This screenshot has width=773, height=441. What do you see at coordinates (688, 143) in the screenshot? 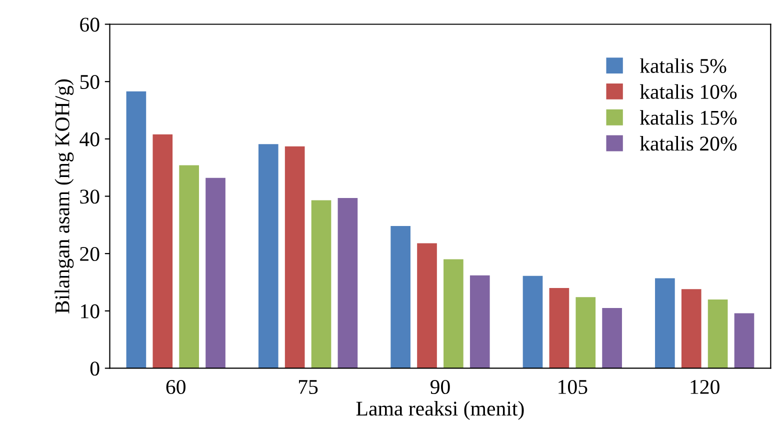
I see `legend-label: katalis 20%` at bounding box center [688, 143].